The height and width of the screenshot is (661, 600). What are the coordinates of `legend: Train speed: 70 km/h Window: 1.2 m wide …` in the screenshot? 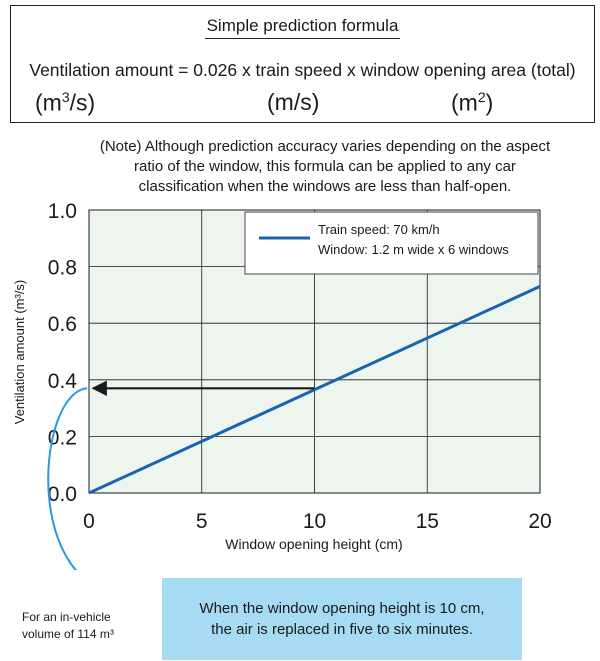 It's located at (391, 243).